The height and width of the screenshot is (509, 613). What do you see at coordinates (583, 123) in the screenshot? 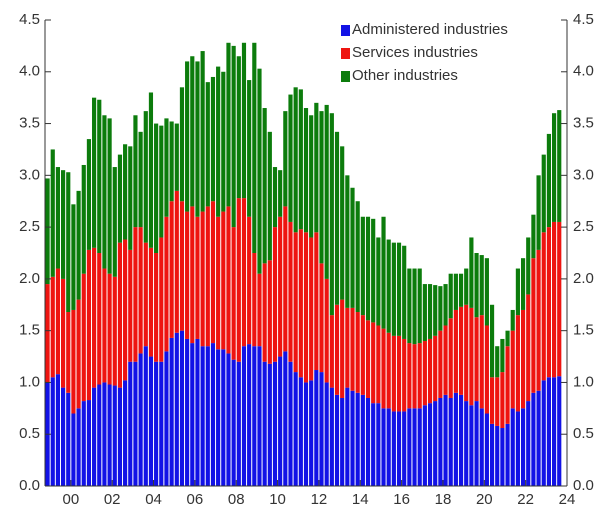
I see `y2-tick-label: 3.5` at bounding box center [583, 123].